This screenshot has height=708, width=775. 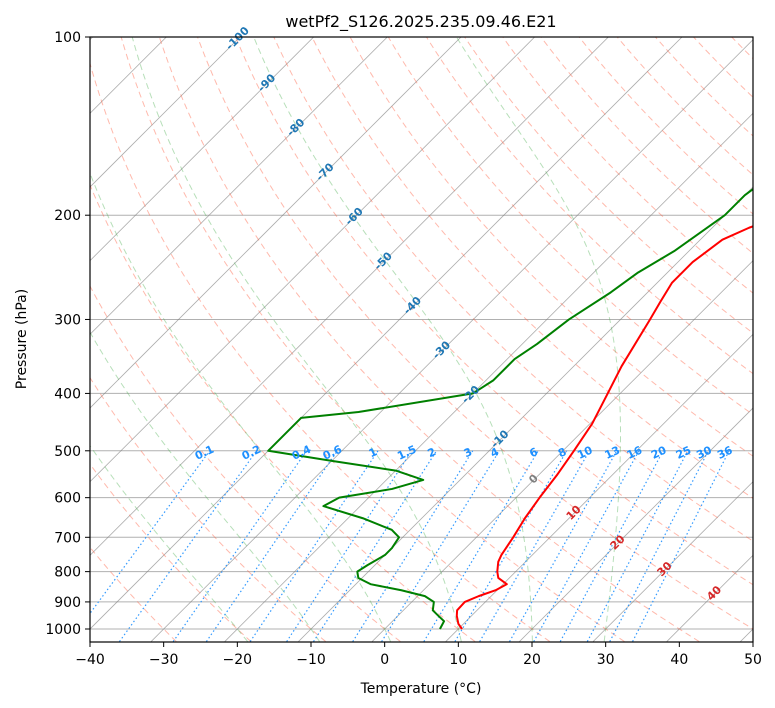 I want to click on y-tick-label: 700, so click(x=67, y=538).